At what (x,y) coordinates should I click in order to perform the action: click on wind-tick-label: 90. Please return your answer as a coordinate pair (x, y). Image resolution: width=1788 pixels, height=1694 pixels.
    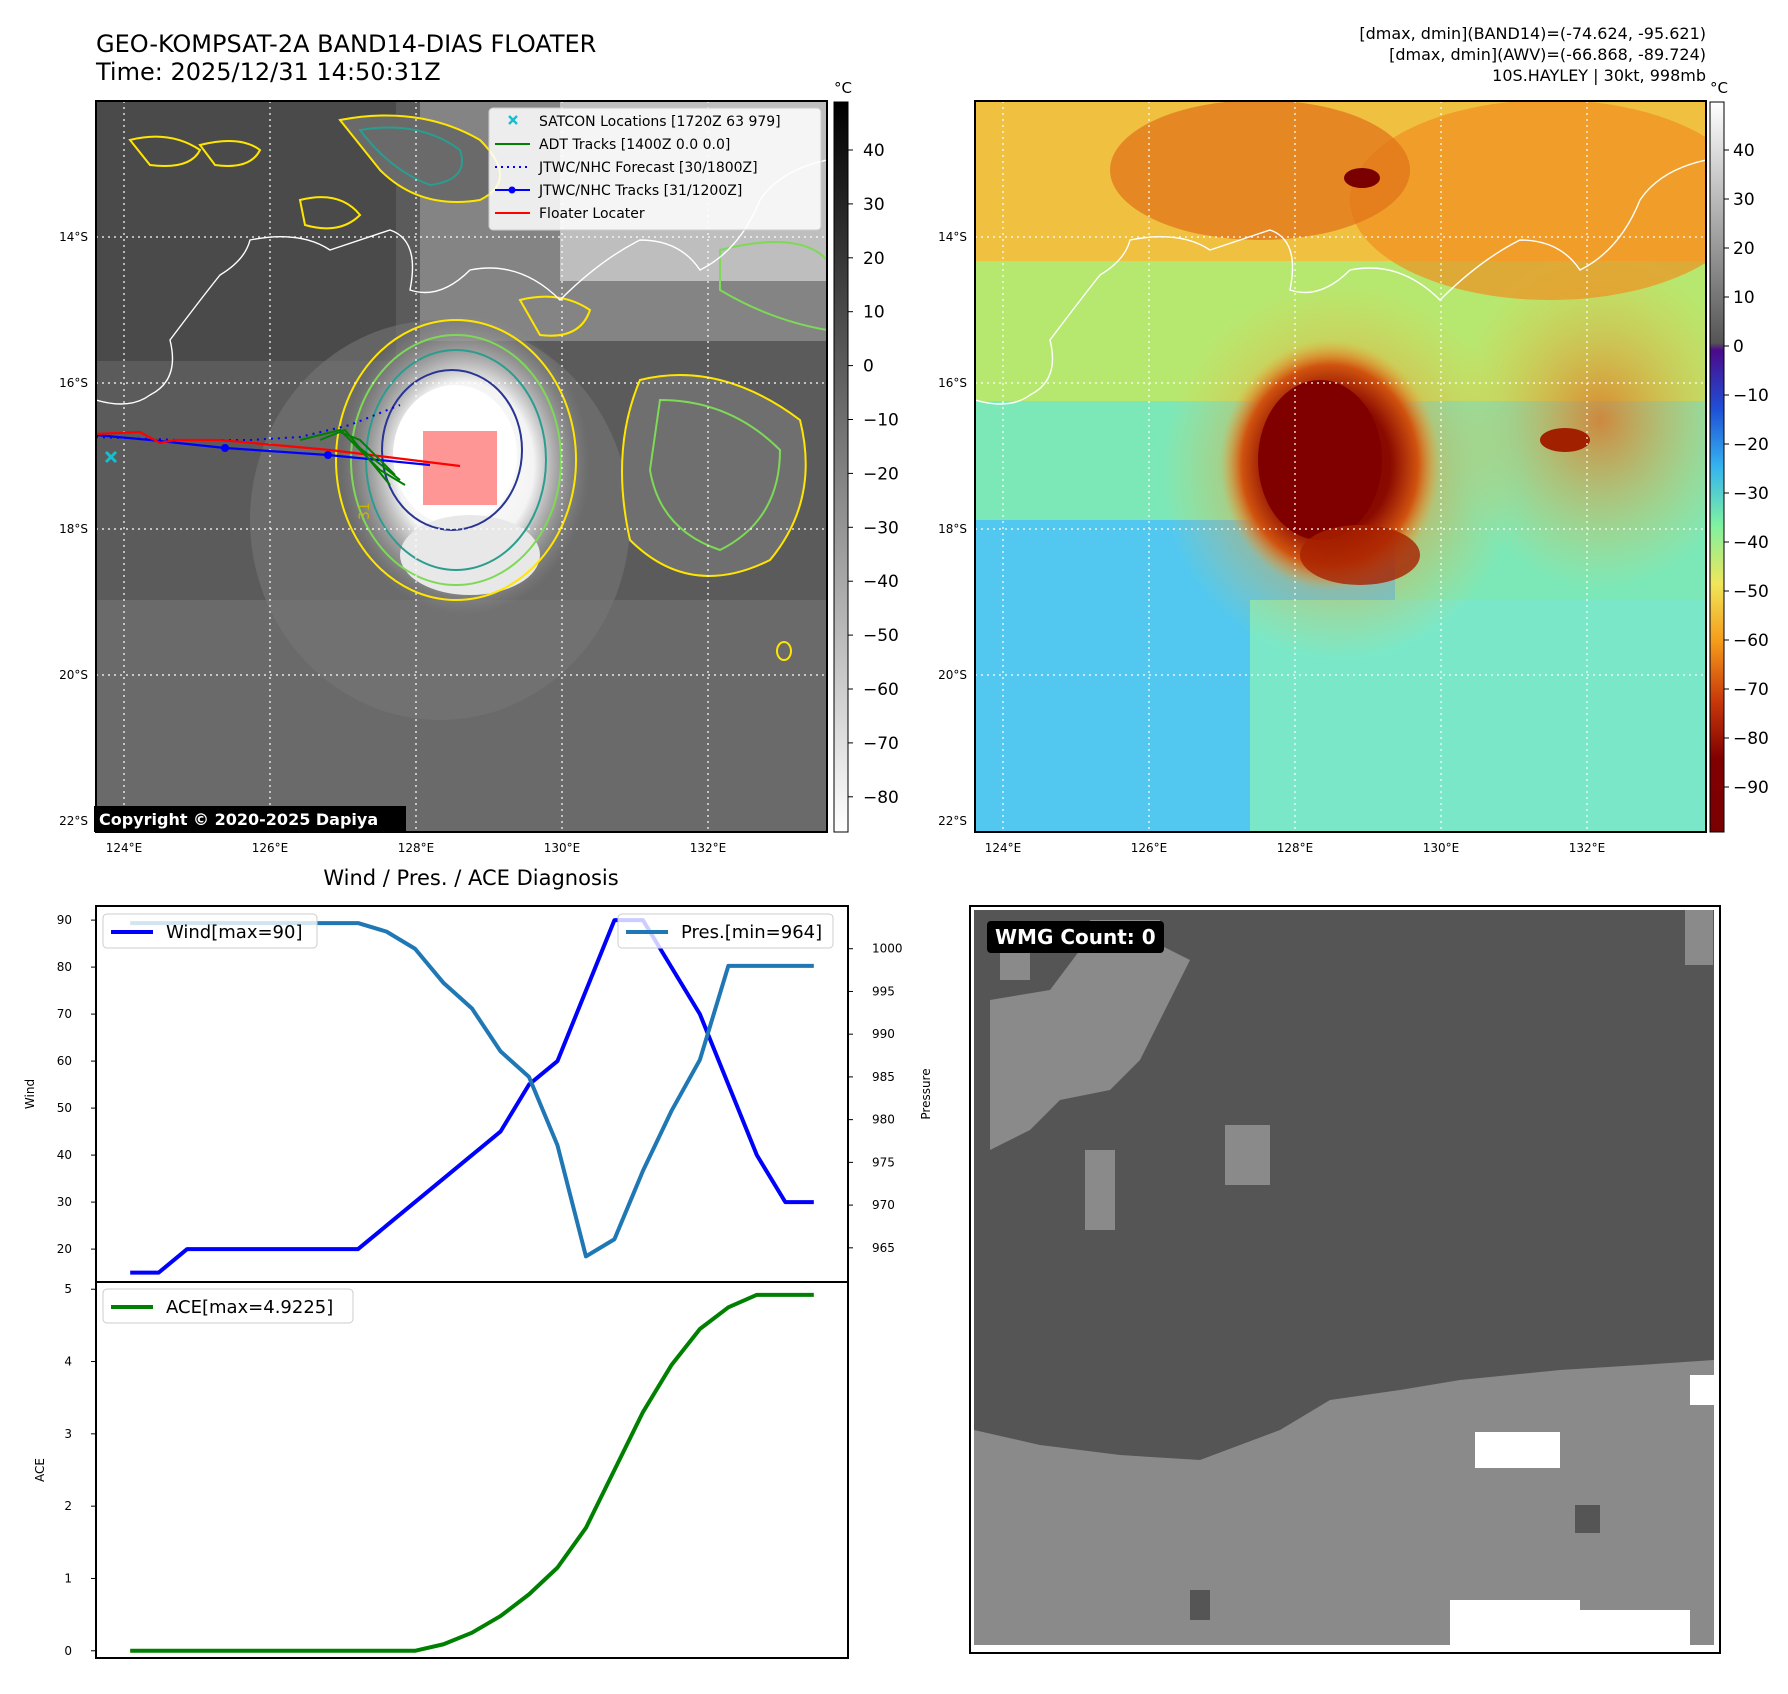
    Looking at the image, I should click on (64, 920).